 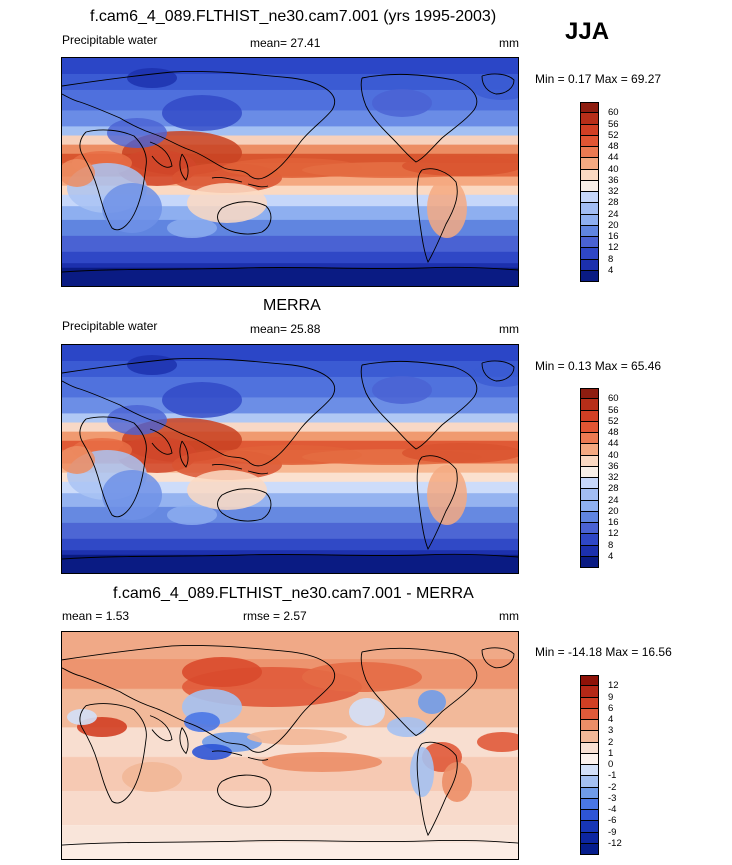 I want to click on colorbar-tick-label: 9, so click(x=611, y=697).